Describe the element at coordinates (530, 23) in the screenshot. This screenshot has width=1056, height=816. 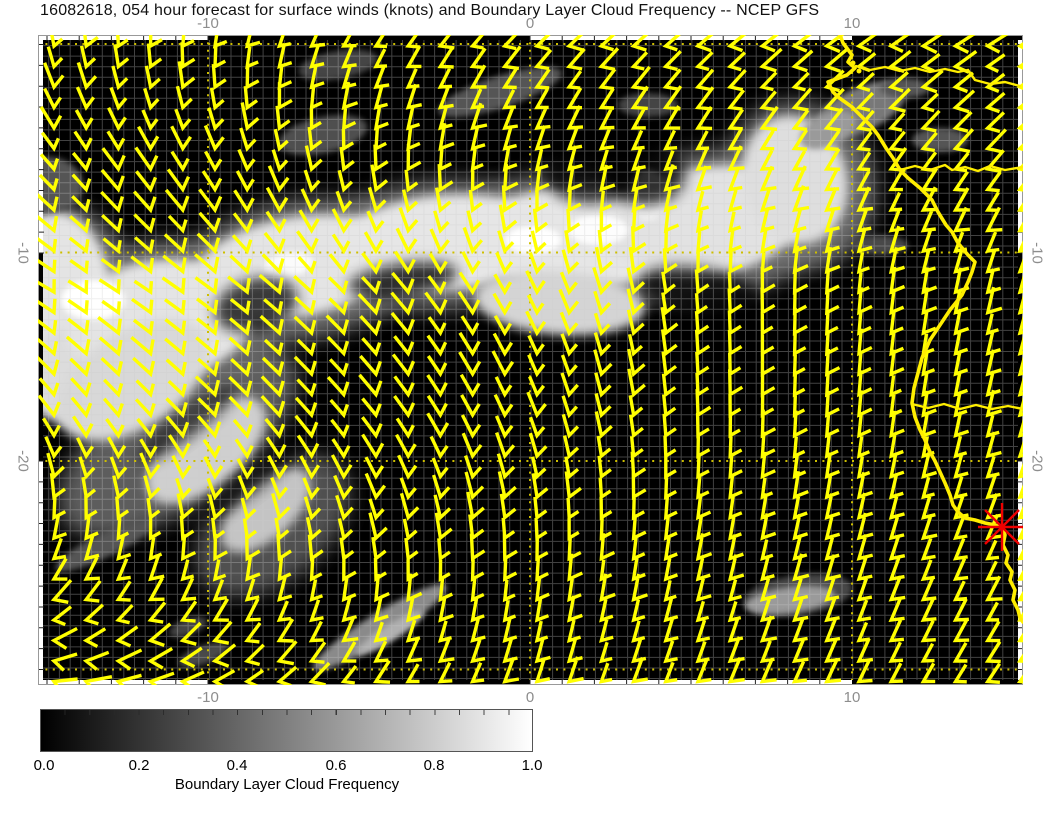
I see `top-axis-tick-label: 0` at that location.